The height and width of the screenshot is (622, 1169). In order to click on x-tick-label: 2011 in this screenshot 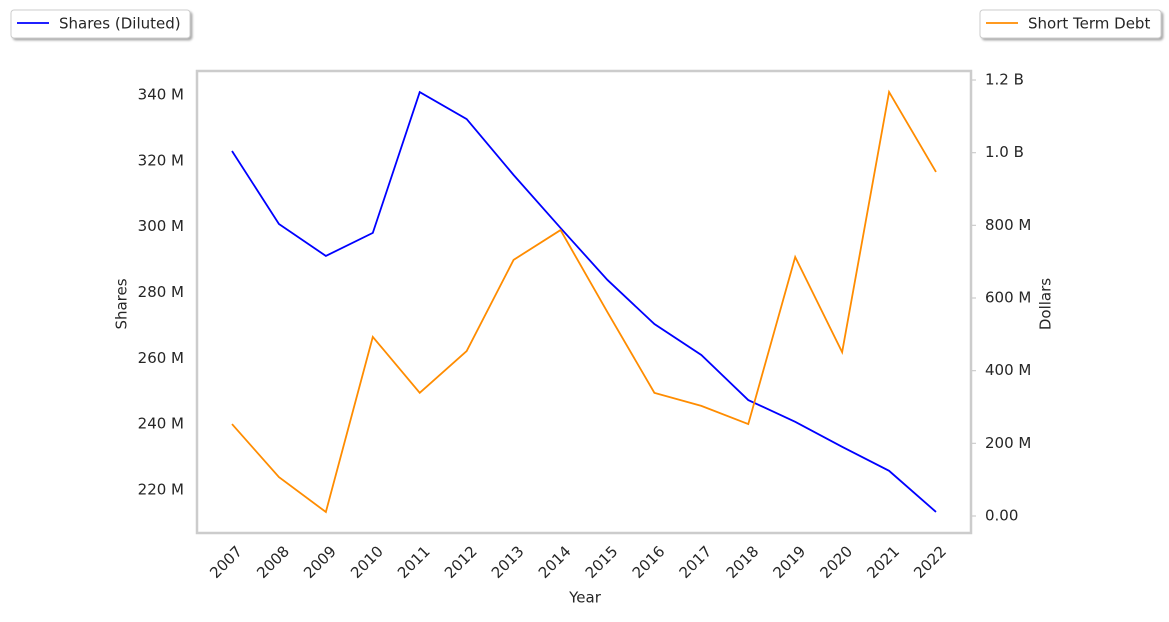, I will do `click(414, 562)`.